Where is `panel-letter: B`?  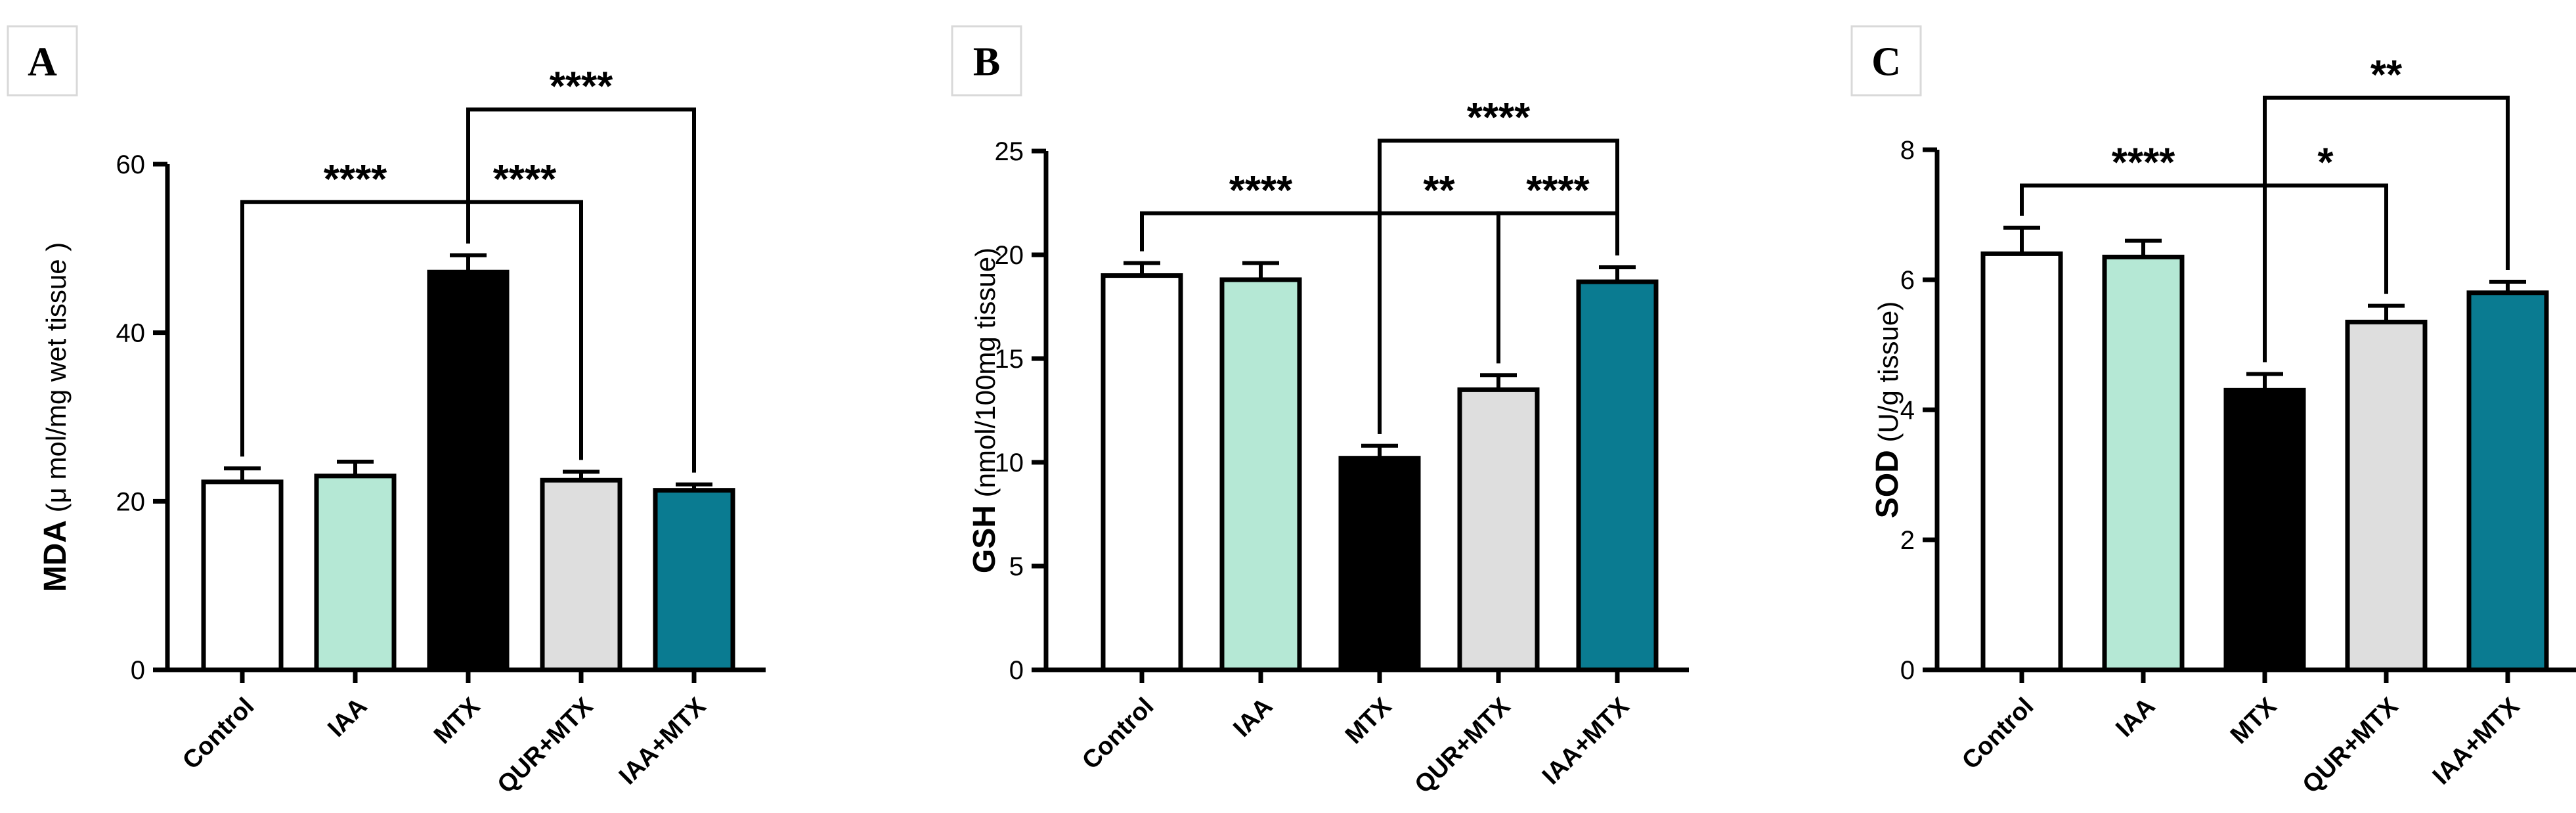
panel-letter: B is located at coordinates (986, 62).